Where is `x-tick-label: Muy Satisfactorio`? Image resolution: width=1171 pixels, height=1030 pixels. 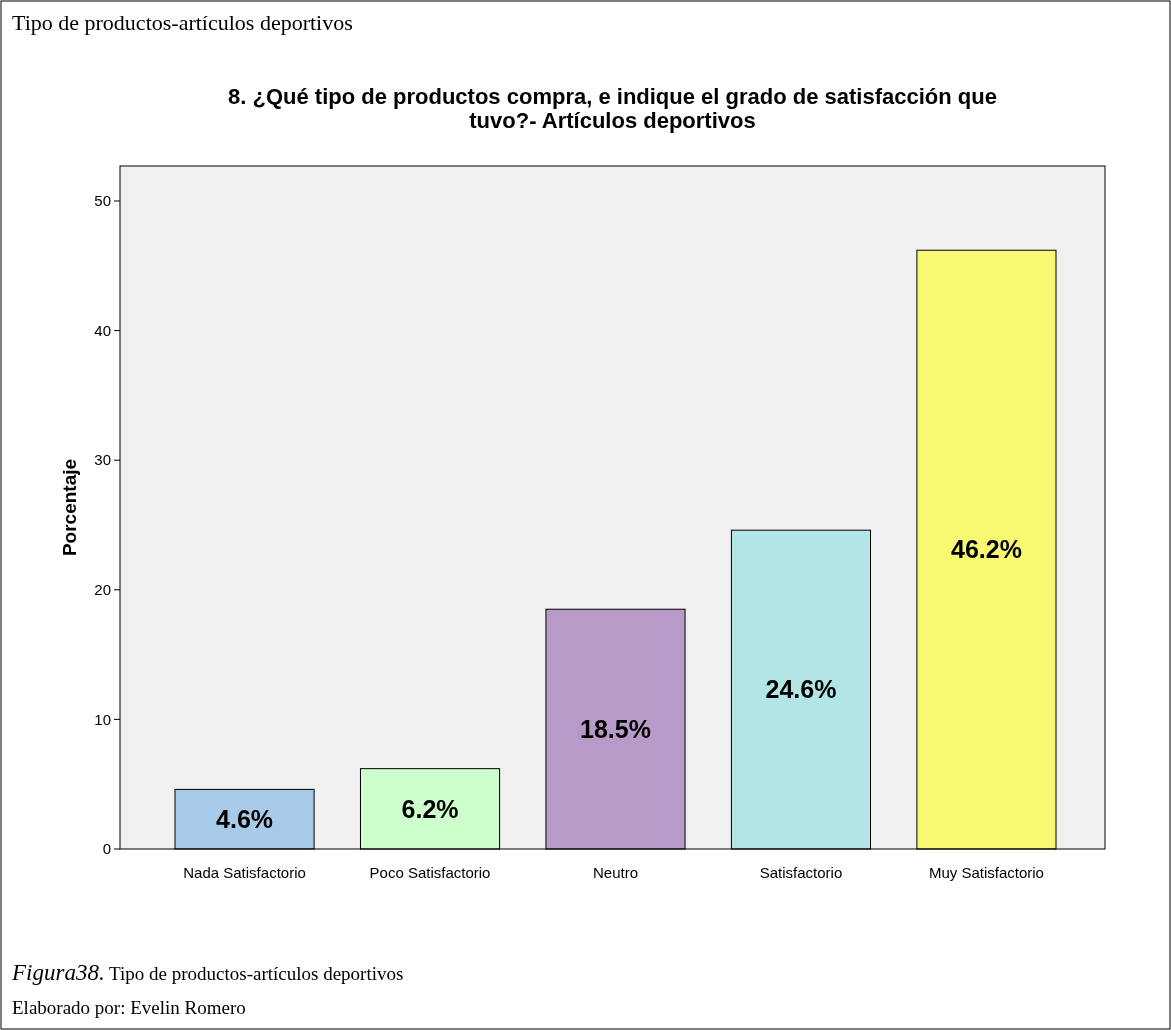
x-tick-label: Muy Satisfactorio is located at coordinates (986, 872).